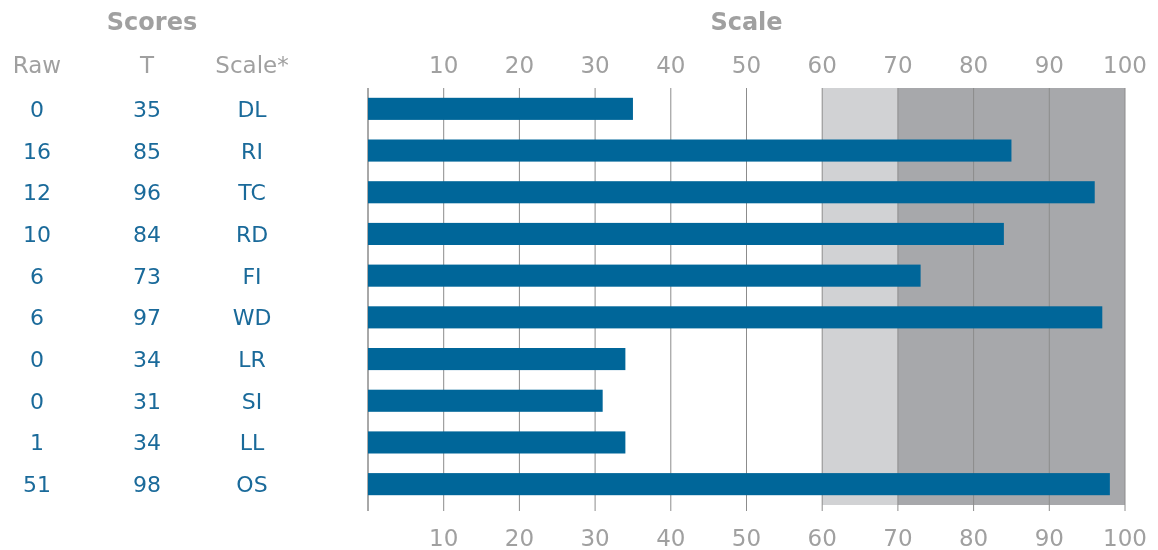 The width and height of the screenshot is (1158, 550). I want to click on x2-tick-label: 40, so click(671, 537).